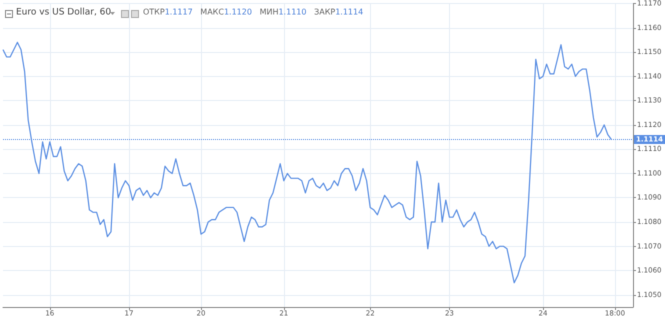 Image resolution: width=665 pixels, height=320 pixels. I want to click on annotation: ЗАКР, so click(325, 12).